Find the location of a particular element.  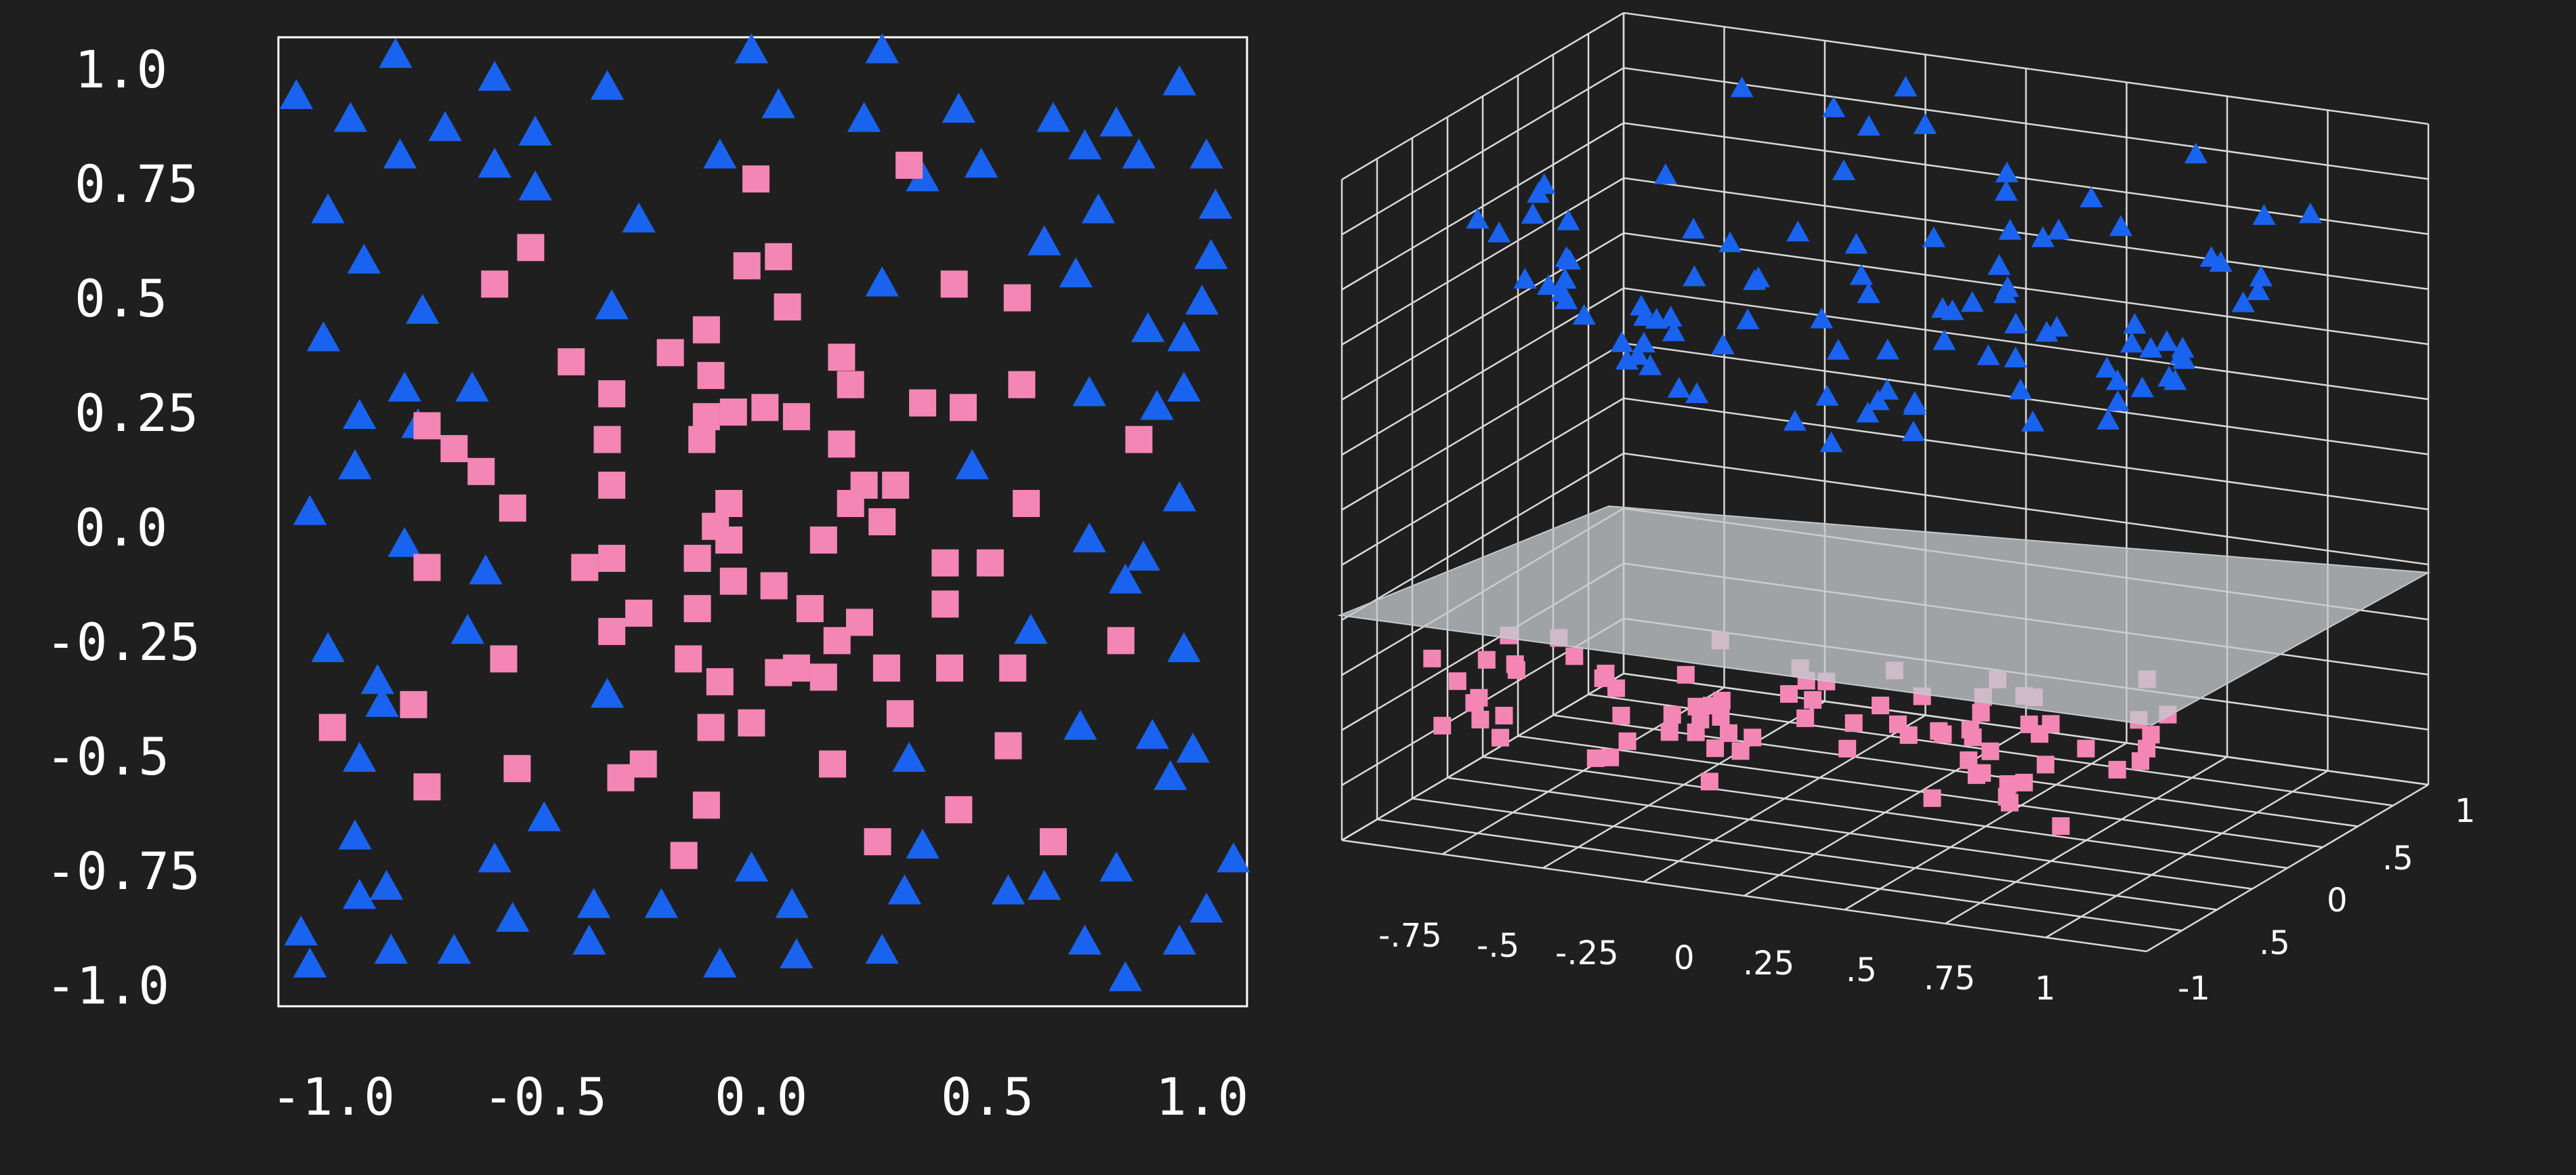

y-tick-label: -0.25 is located at coordinates (122, 642).